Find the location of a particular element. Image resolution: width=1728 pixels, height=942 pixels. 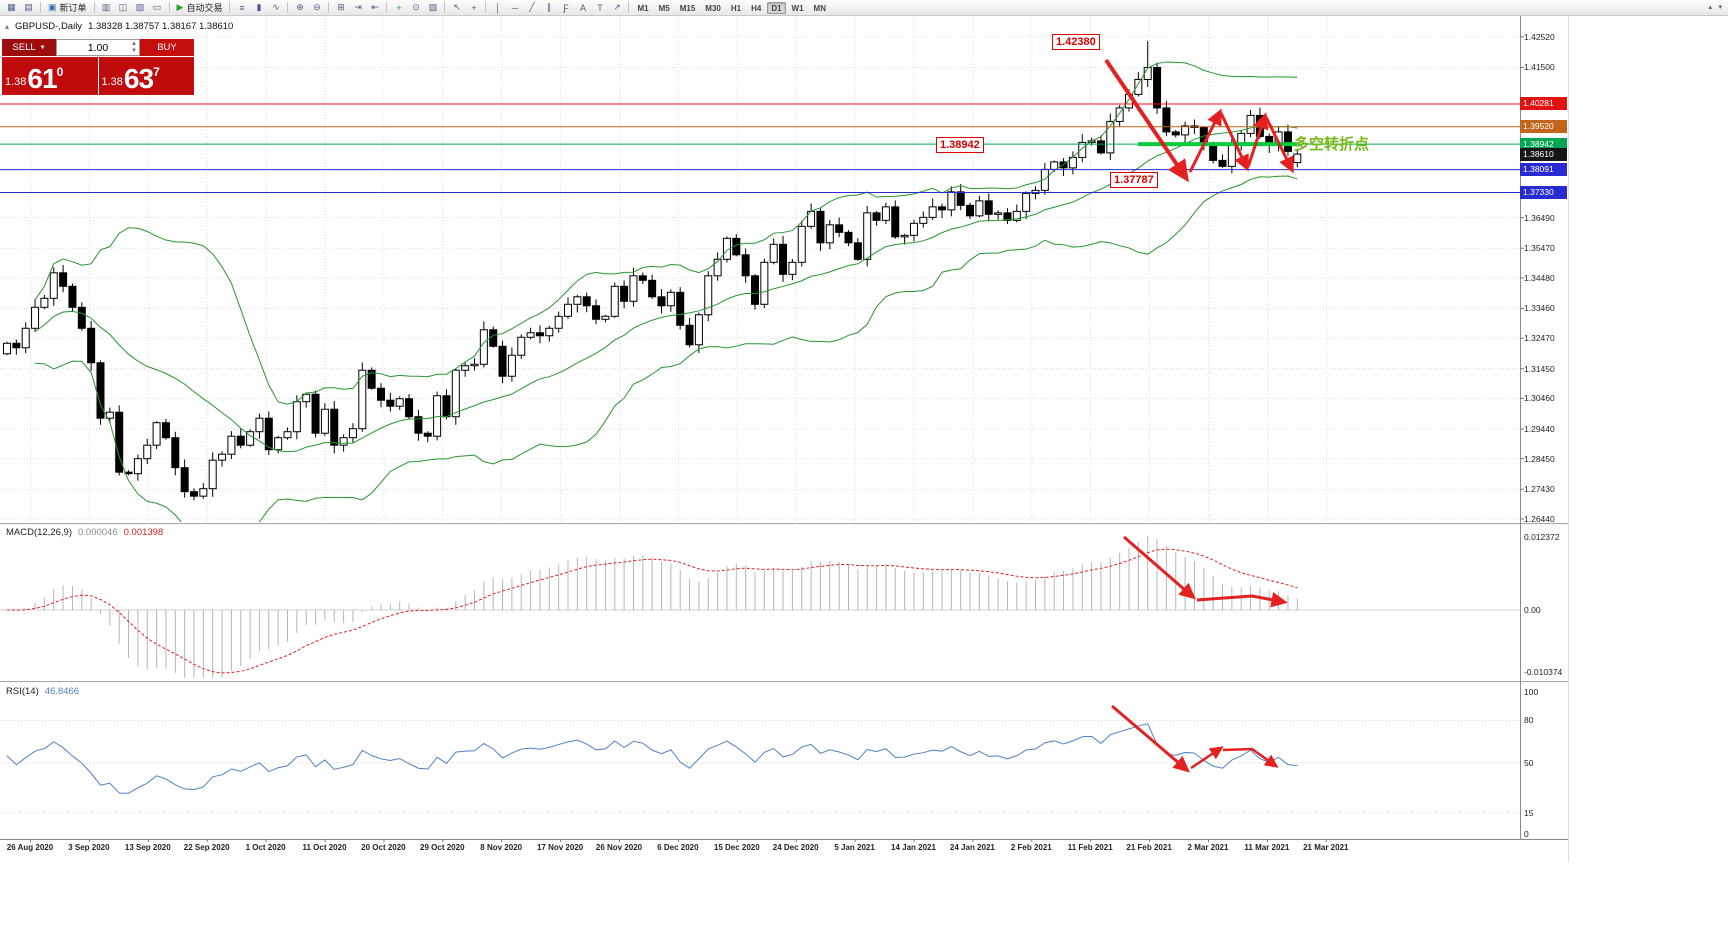

price-flag: 1.42380 is located at coordinates (1076, 42).